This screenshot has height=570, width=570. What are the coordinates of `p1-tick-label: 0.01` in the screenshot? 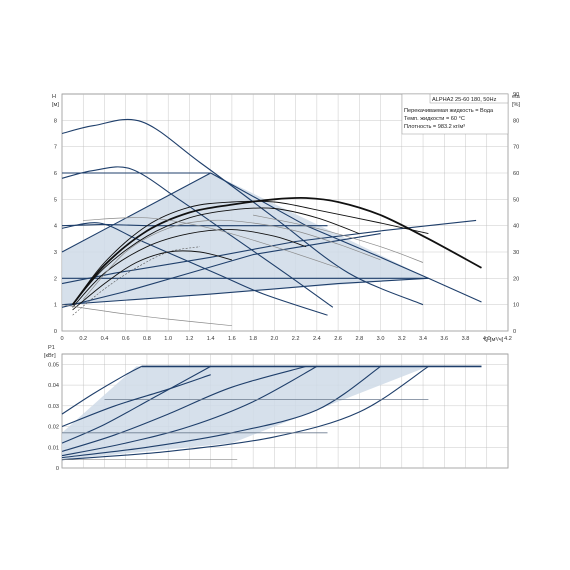 It's located at (53, 448).